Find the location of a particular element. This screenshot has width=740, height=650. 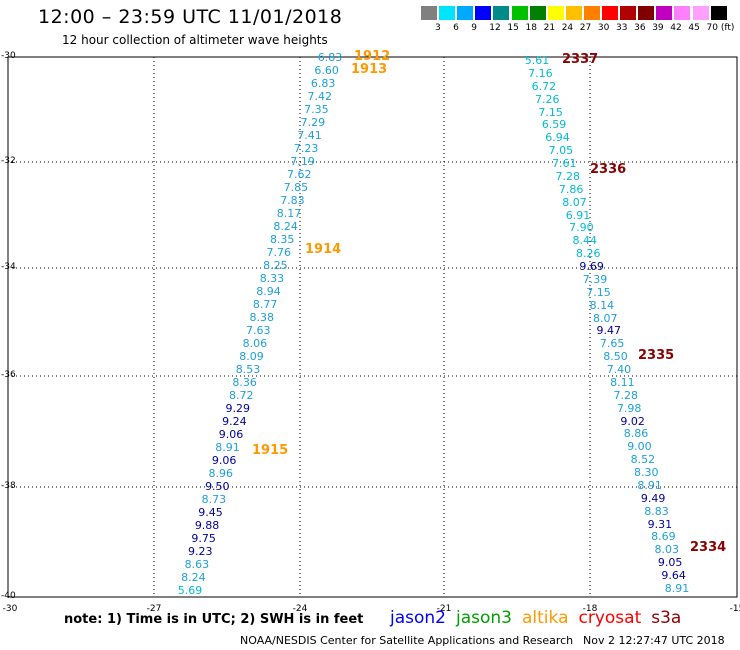

wave-height-value: 7.26 is located at coordinates (547, 99).